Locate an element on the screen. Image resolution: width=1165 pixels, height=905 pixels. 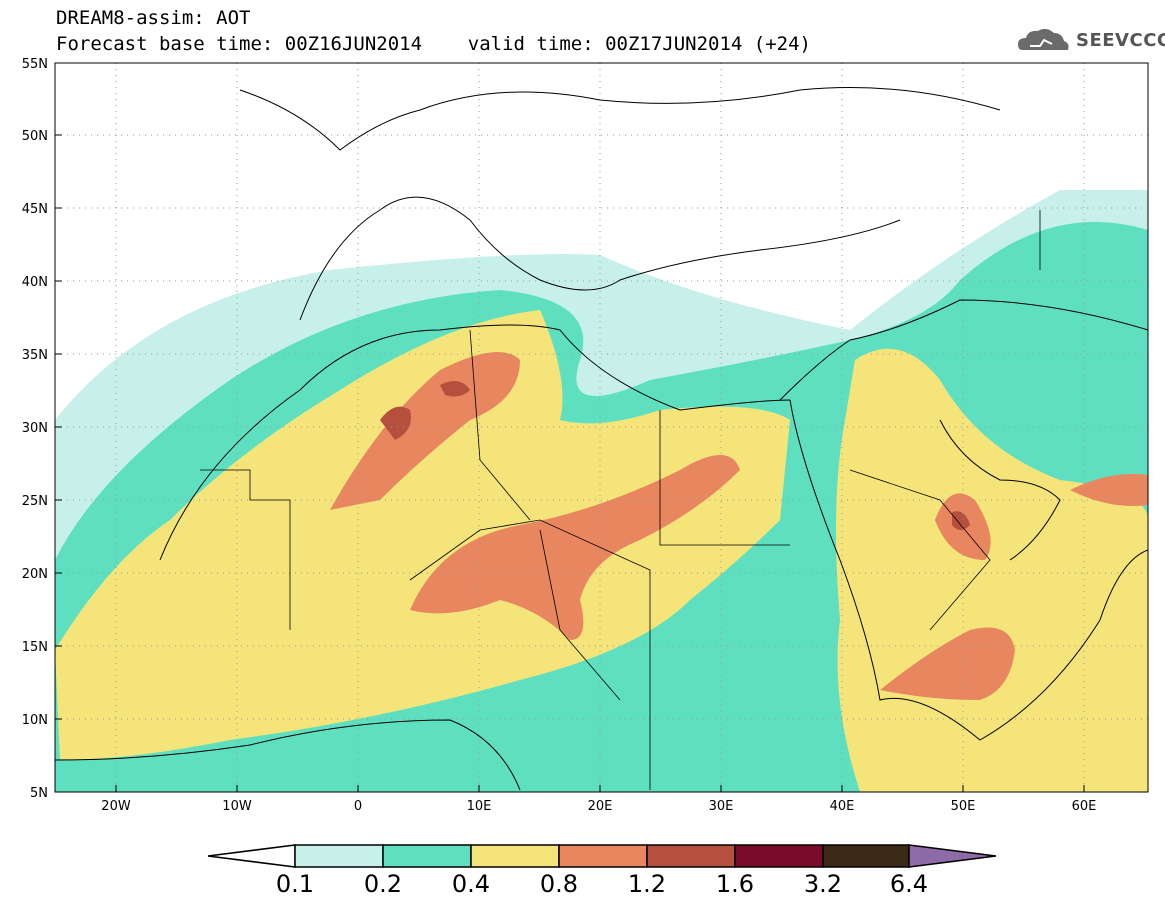
lon-label: 20E is located at coordinates (600, 806).